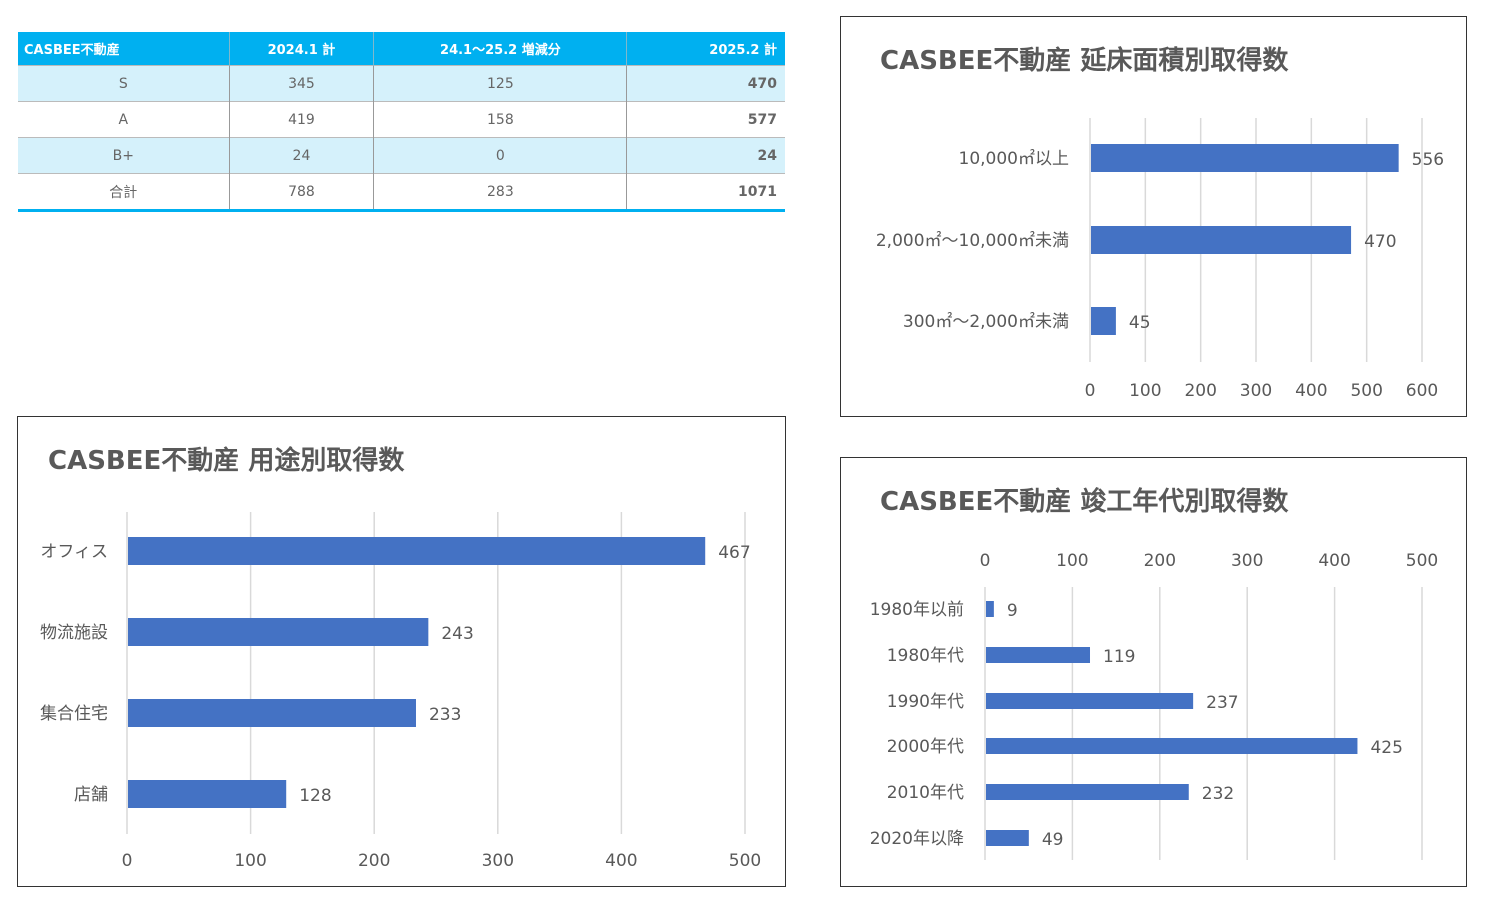  What do you see at coordinates (500, 49) in the screenshot?
I see `header-cell: 24.1～25.2 増減分` at bounding box center [500, 49].